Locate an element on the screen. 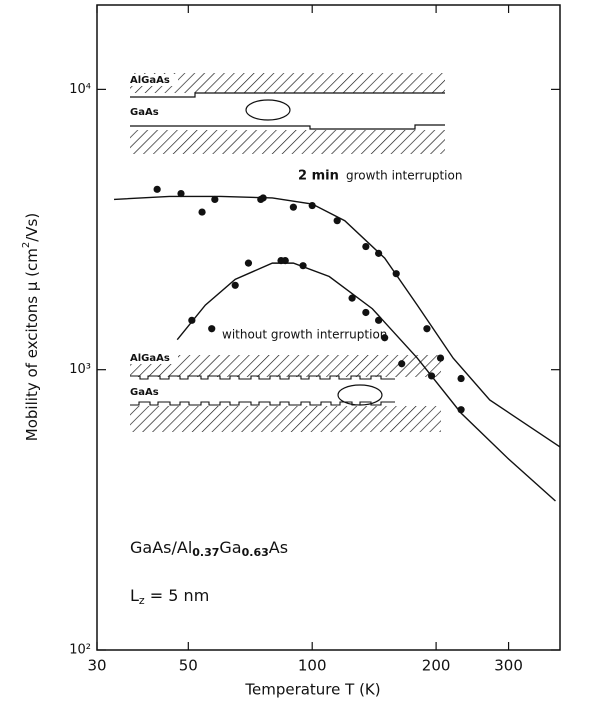 The image size is (590, 702). y-axis-label: Mobility of excitons μ (cm2/Vs) is located at coordinates (31, 327).